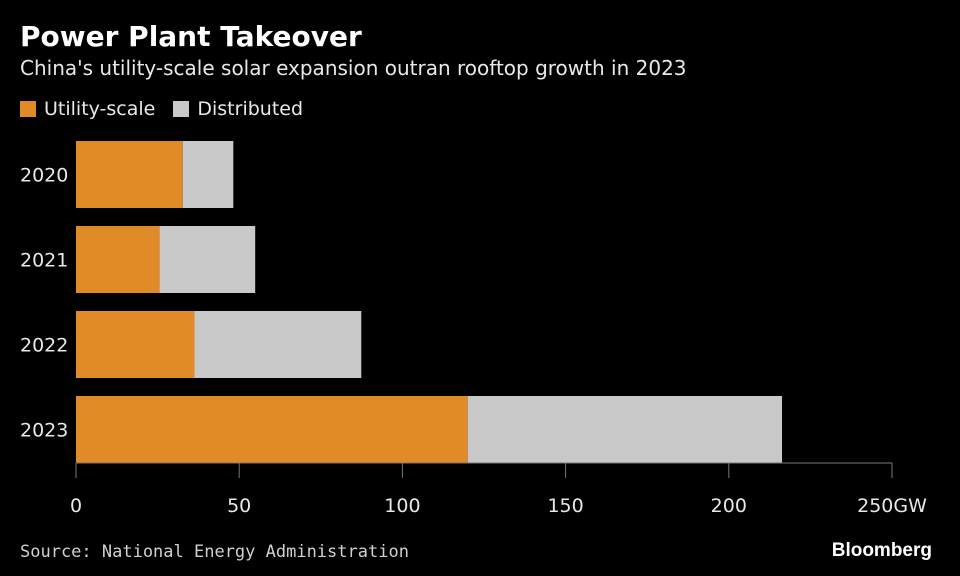 The height and width of the screenshot is (576, 960). I want to click on bar-distributed-2021, so click(207, 259).